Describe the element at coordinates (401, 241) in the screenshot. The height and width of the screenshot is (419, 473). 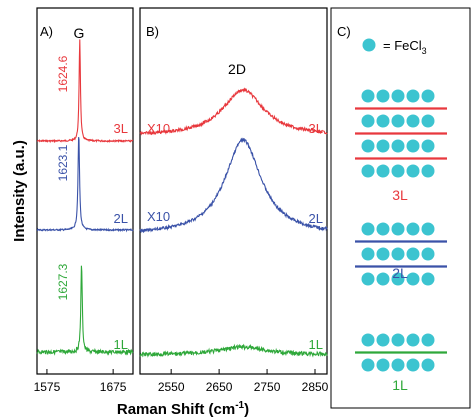
I see `fecl3-schematic: 3L 2L 1L` at that location.